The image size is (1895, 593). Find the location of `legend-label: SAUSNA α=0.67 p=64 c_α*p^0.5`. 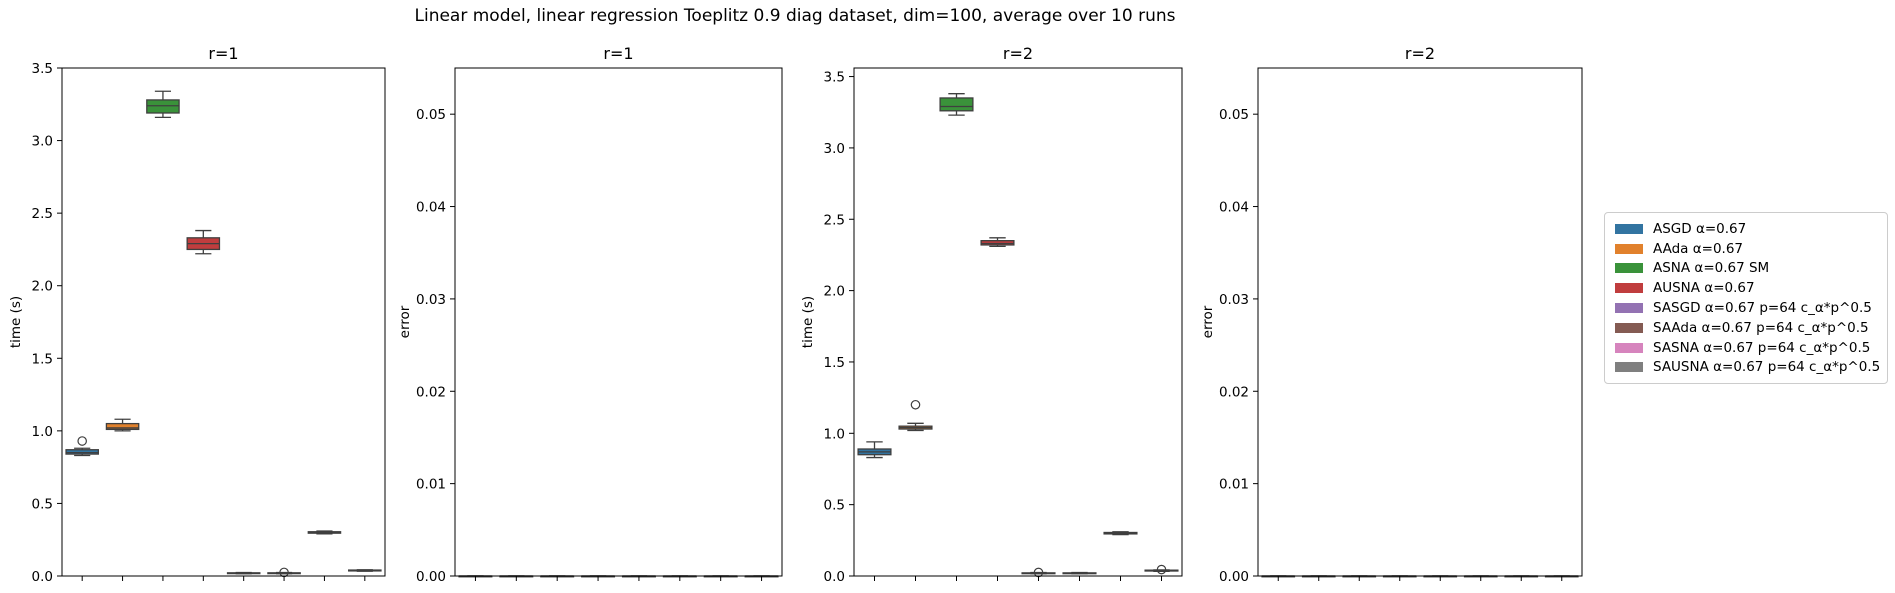

legend-label: SAUSNA α=0.67 p=64 c_α*p^0.5 is located at coordinates (1767, 367).